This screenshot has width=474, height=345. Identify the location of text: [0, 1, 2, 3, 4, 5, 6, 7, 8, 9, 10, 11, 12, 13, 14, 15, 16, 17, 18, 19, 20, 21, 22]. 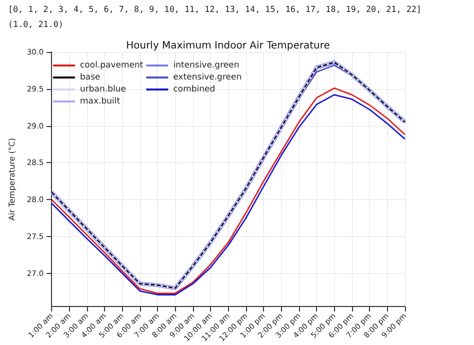
(215, 9).